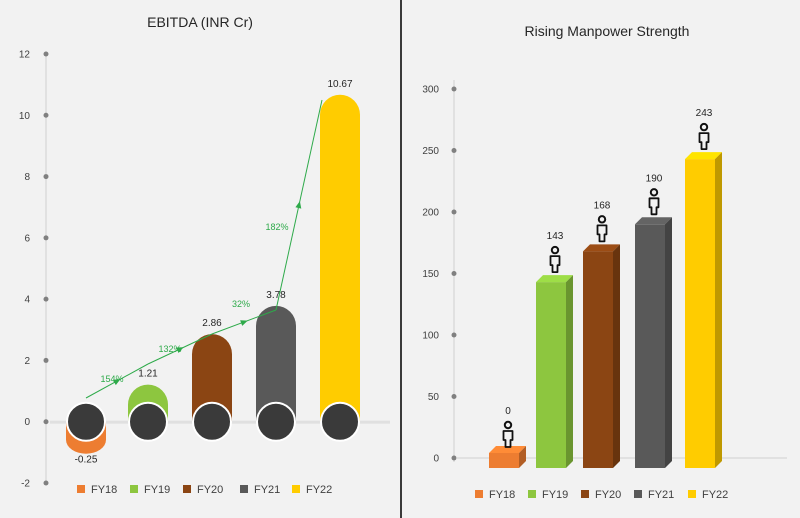  Describe the element at coordinates (187, 489) in the screenshot. I see `ebitda-legend-swatch-fy20` at that location.